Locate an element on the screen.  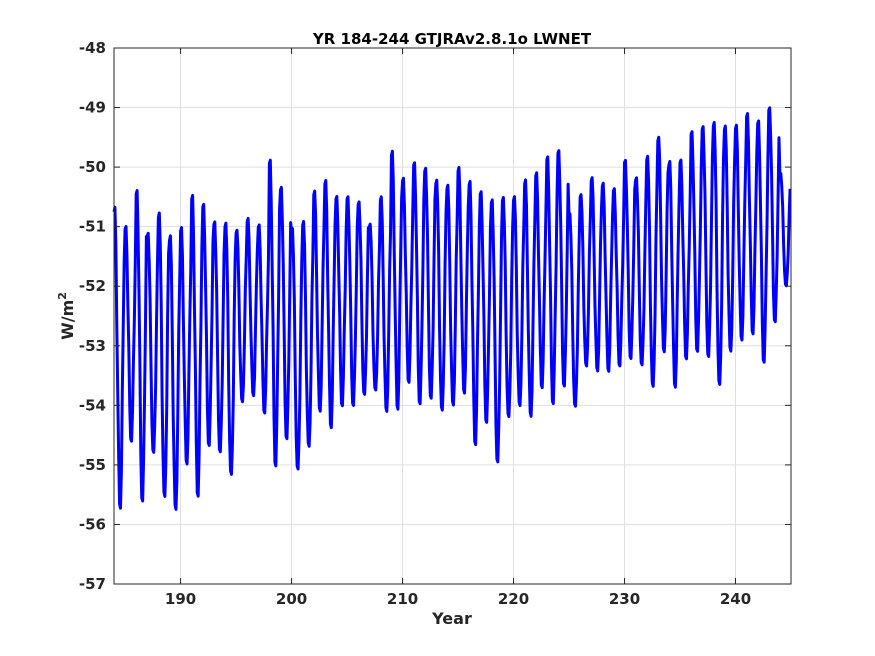
y-tick-label: -52 is located at coordinates (92, 286).